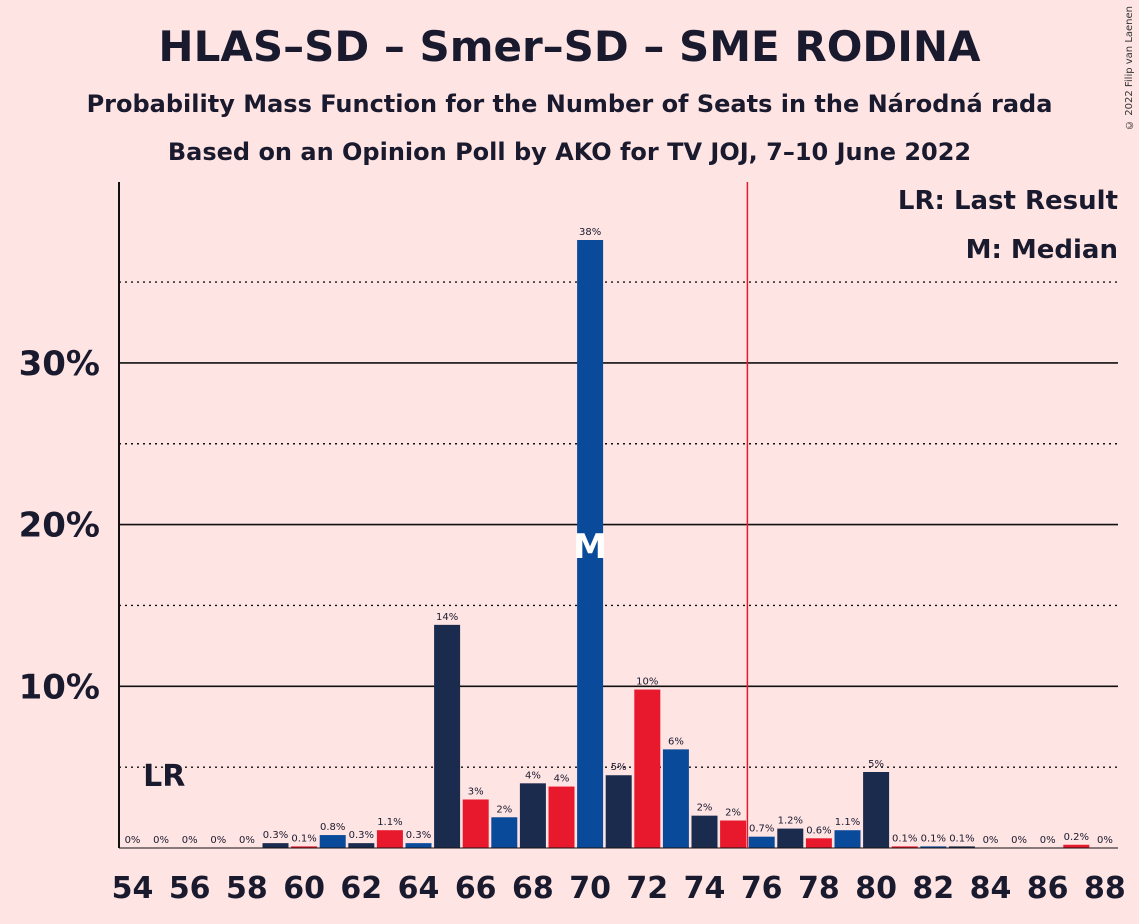 The width and height of the screenshot is (1139, 924). Describe the element at coordinates (504, 809) in the screenshot. I see `value-label-67: 2%` at that location.